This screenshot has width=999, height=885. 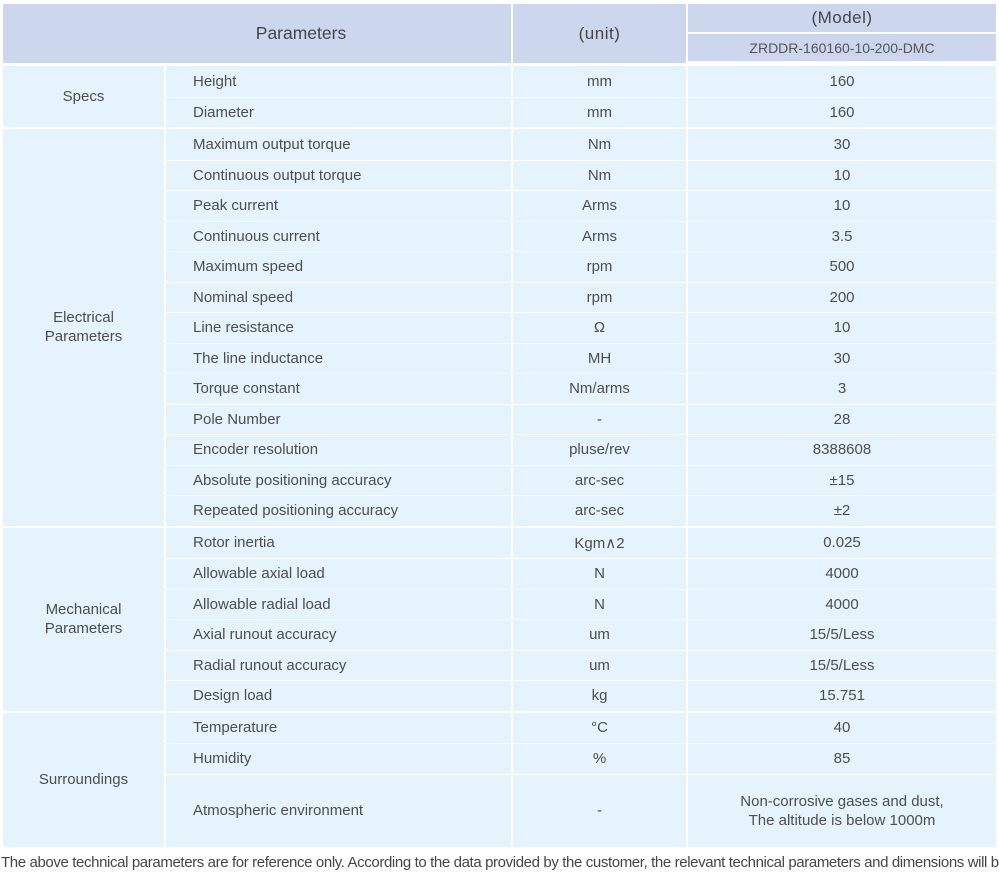 What do you see at coordinates (842, 267) in the screenshot?
I see `value-cell: 500` at bounding box center [842, 267].